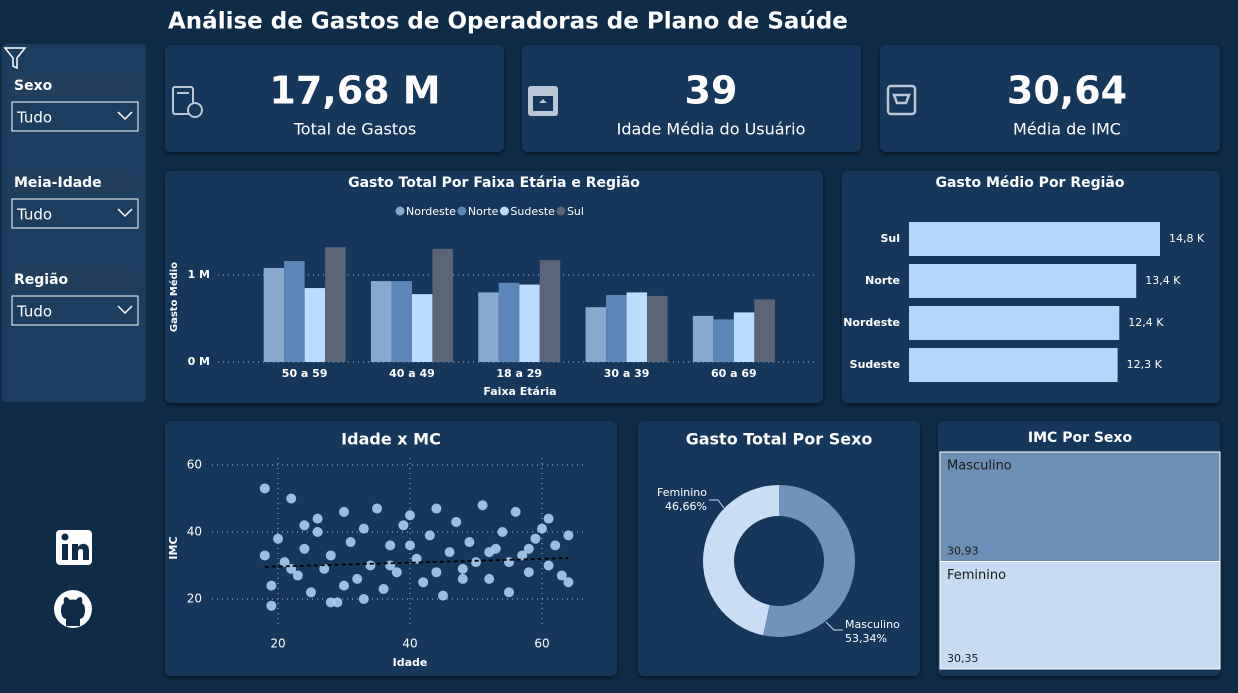  I want to click on chart-title: Idade x MC, so click(391, 439).